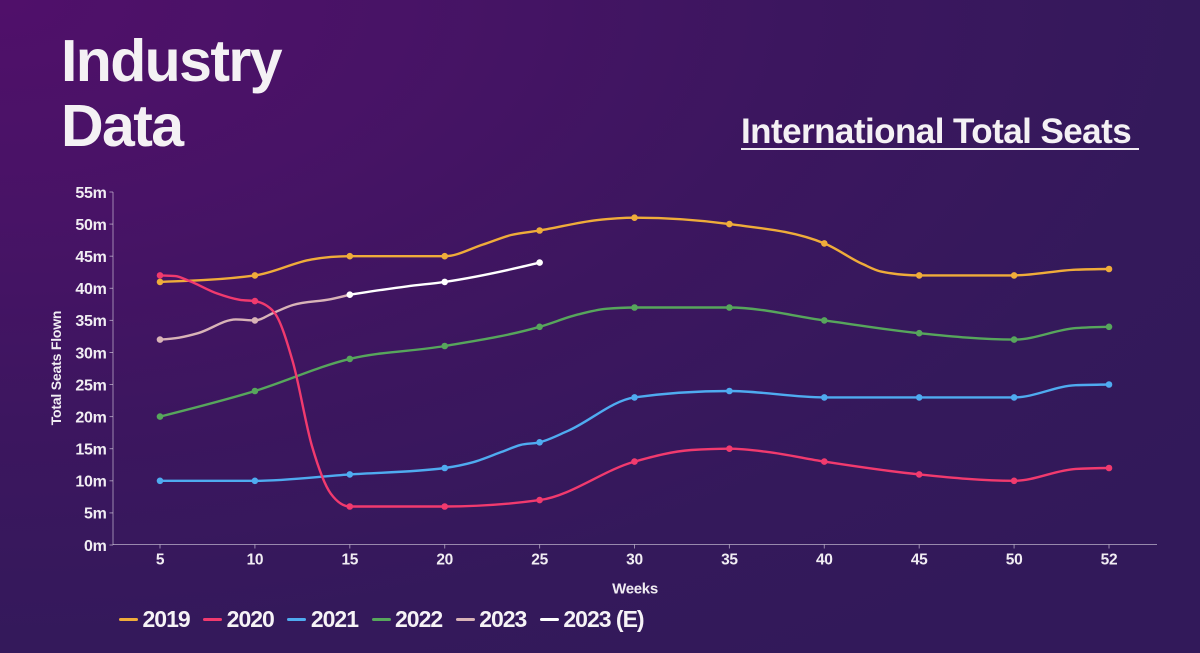 Image resolution: width=1200 pixels, height=653 pixels. What do you see at coordinates (56, 368) in the screenshot?
I see `svg-text: Total Seats Flown` at bounding box center [56, 368].